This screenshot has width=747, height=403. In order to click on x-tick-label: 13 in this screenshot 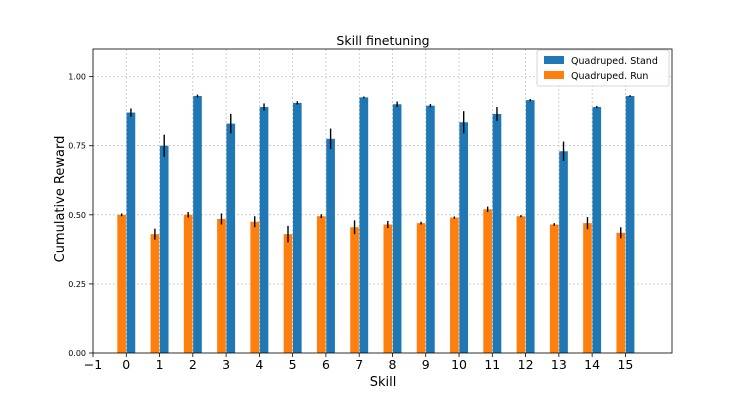, I will do `click(559, 364)`.